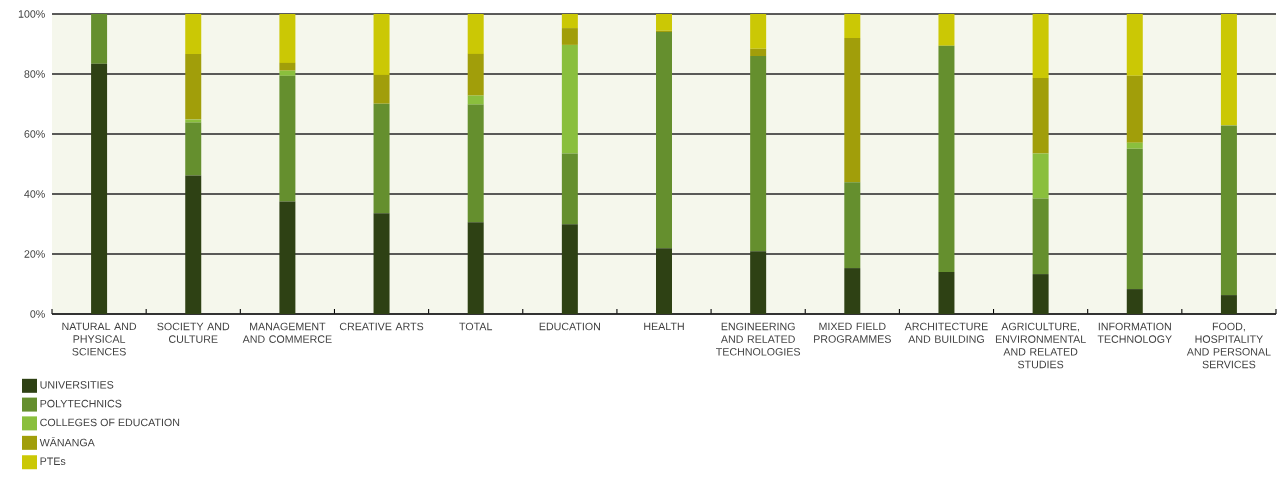  What do you see at coordinates (569, 326) in the screenshot?
I see `x-tick-label: EDUCATION` at bounding box center [569, 326].